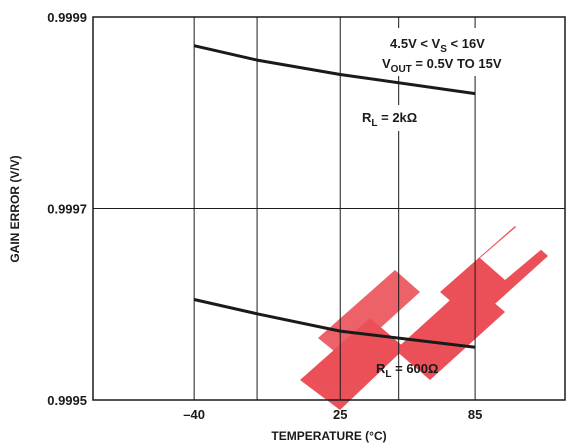  I want to click on x-axis-label: TEMPERATURE (°C), so click(328, 436).